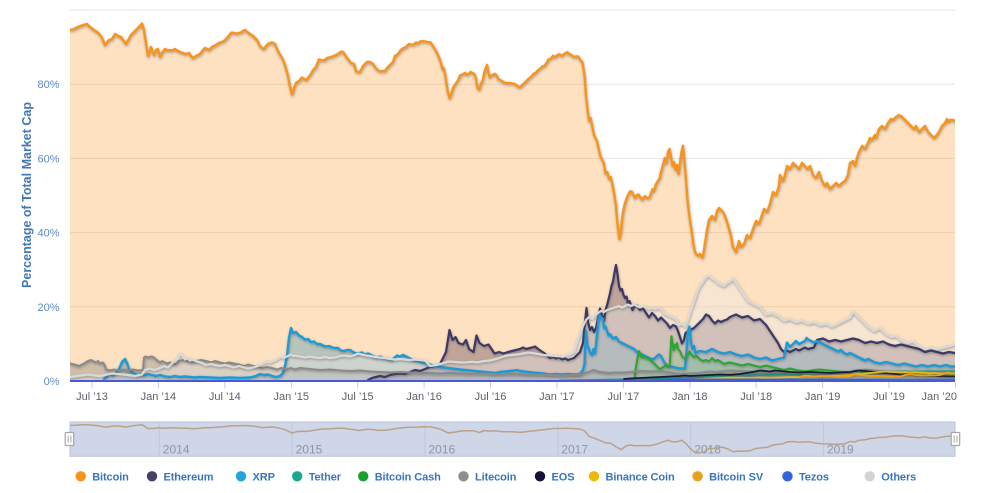 The image size is (1000, 493). What do you see at coordinates (325, 477) in the screenshot?
I see `svg-text: Tether` at bounding box center [325, 477].